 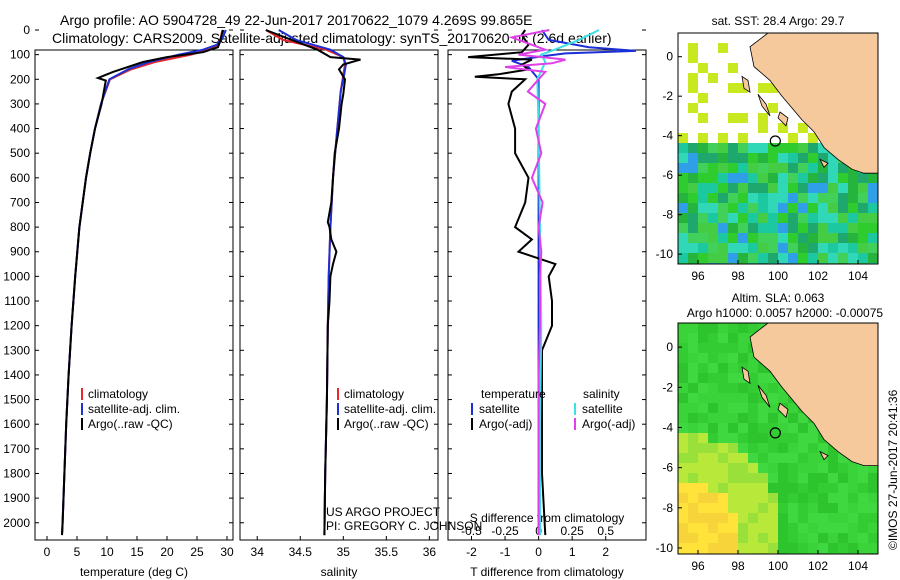 I want to click on sla-map-xtick-label: 98, so click(x=738, y=566).